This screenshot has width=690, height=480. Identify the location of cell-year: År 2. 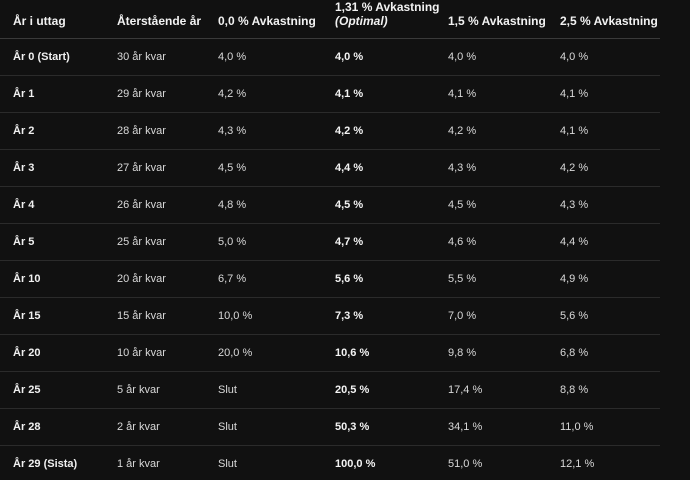
(24, 131).